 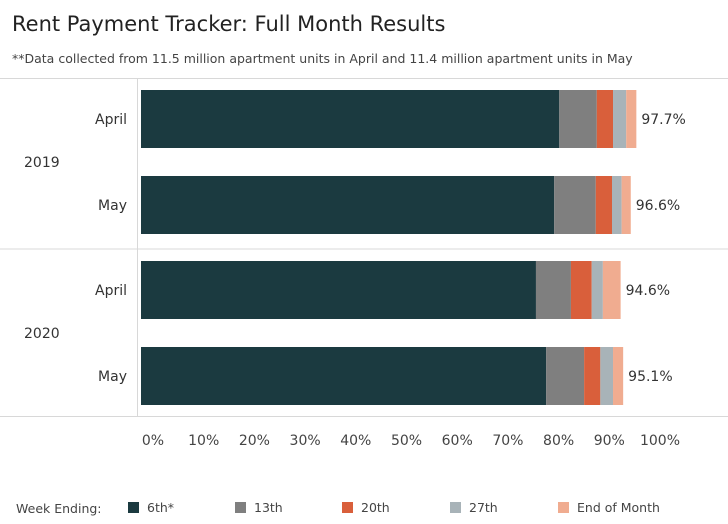 What do you see at coordinates (507, 441) in the screenshot?
I see `x-tick-70-7: 70%` at bounding box center [507, 441].